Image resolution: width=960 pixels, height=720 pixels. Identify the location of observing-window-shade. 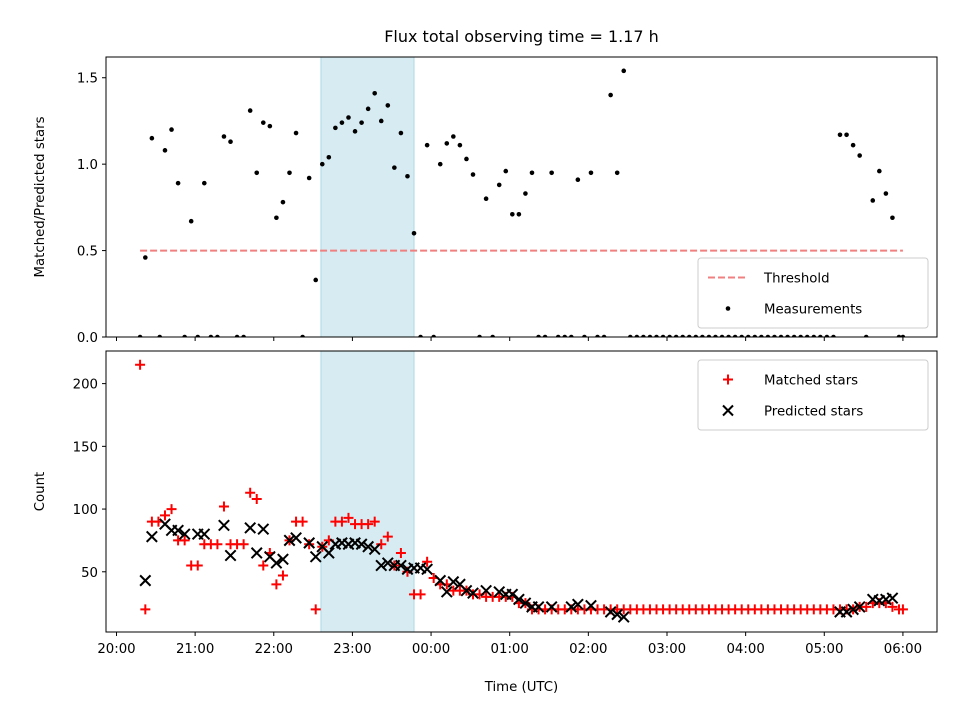
(367, 197).